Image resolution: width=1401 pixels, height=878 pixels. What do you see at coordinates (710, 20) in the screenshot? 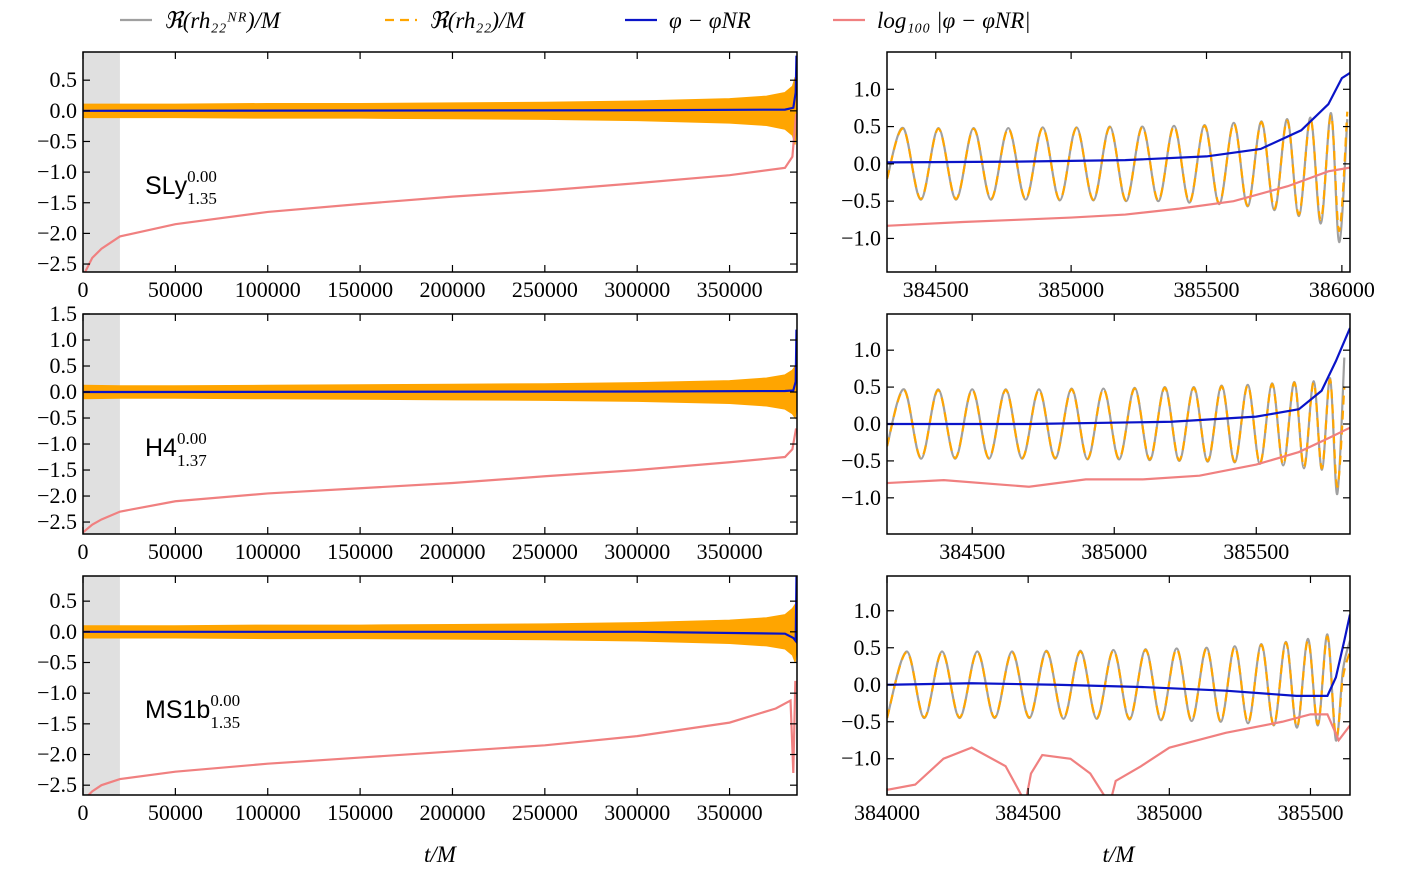
I see `legend-label: φ − φNR` at bounding box center [710, 20].